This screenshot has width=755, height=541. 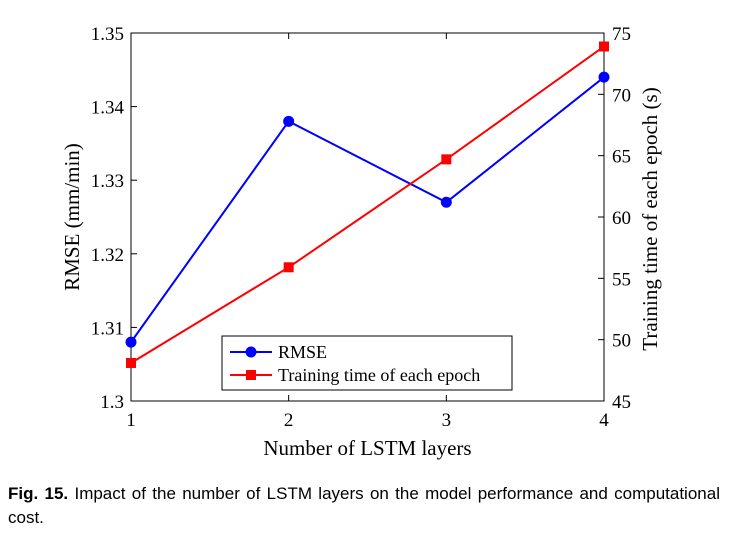 I want to click on y-axis-label-right: Training time of each epoch (s), so click(x=650, y=218).